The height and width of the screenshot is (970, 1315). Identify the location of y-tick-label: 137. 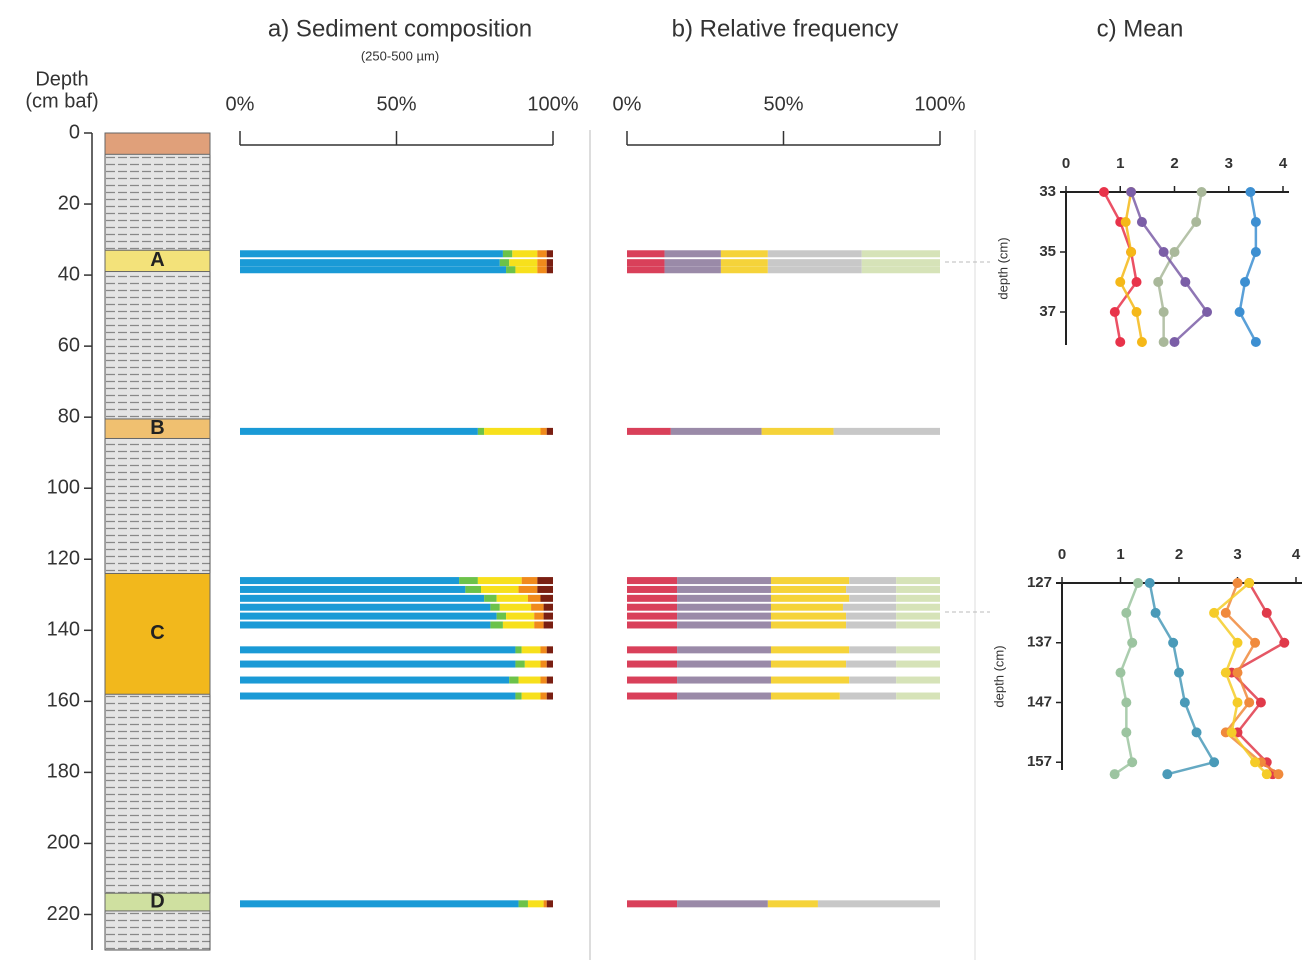
(1039, 642).